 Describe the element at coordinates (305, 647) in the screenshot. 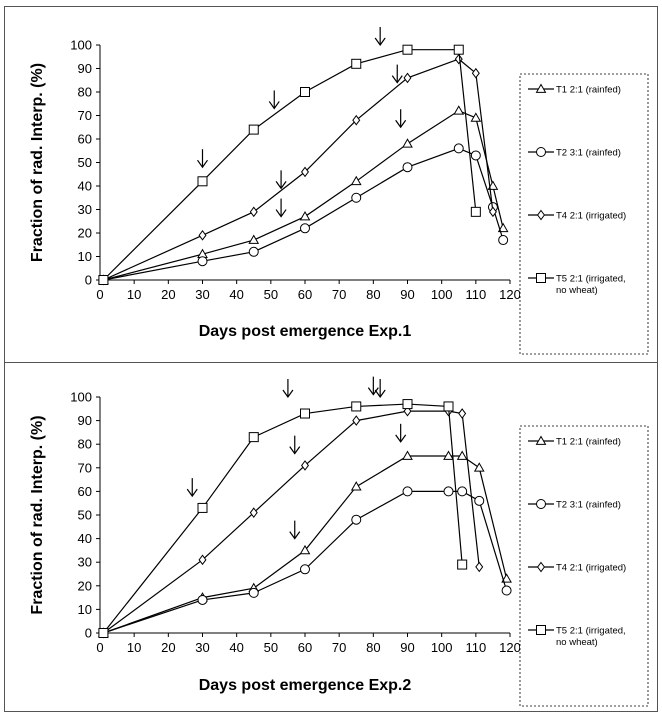

I see `x-tick-label: 60` at that location.